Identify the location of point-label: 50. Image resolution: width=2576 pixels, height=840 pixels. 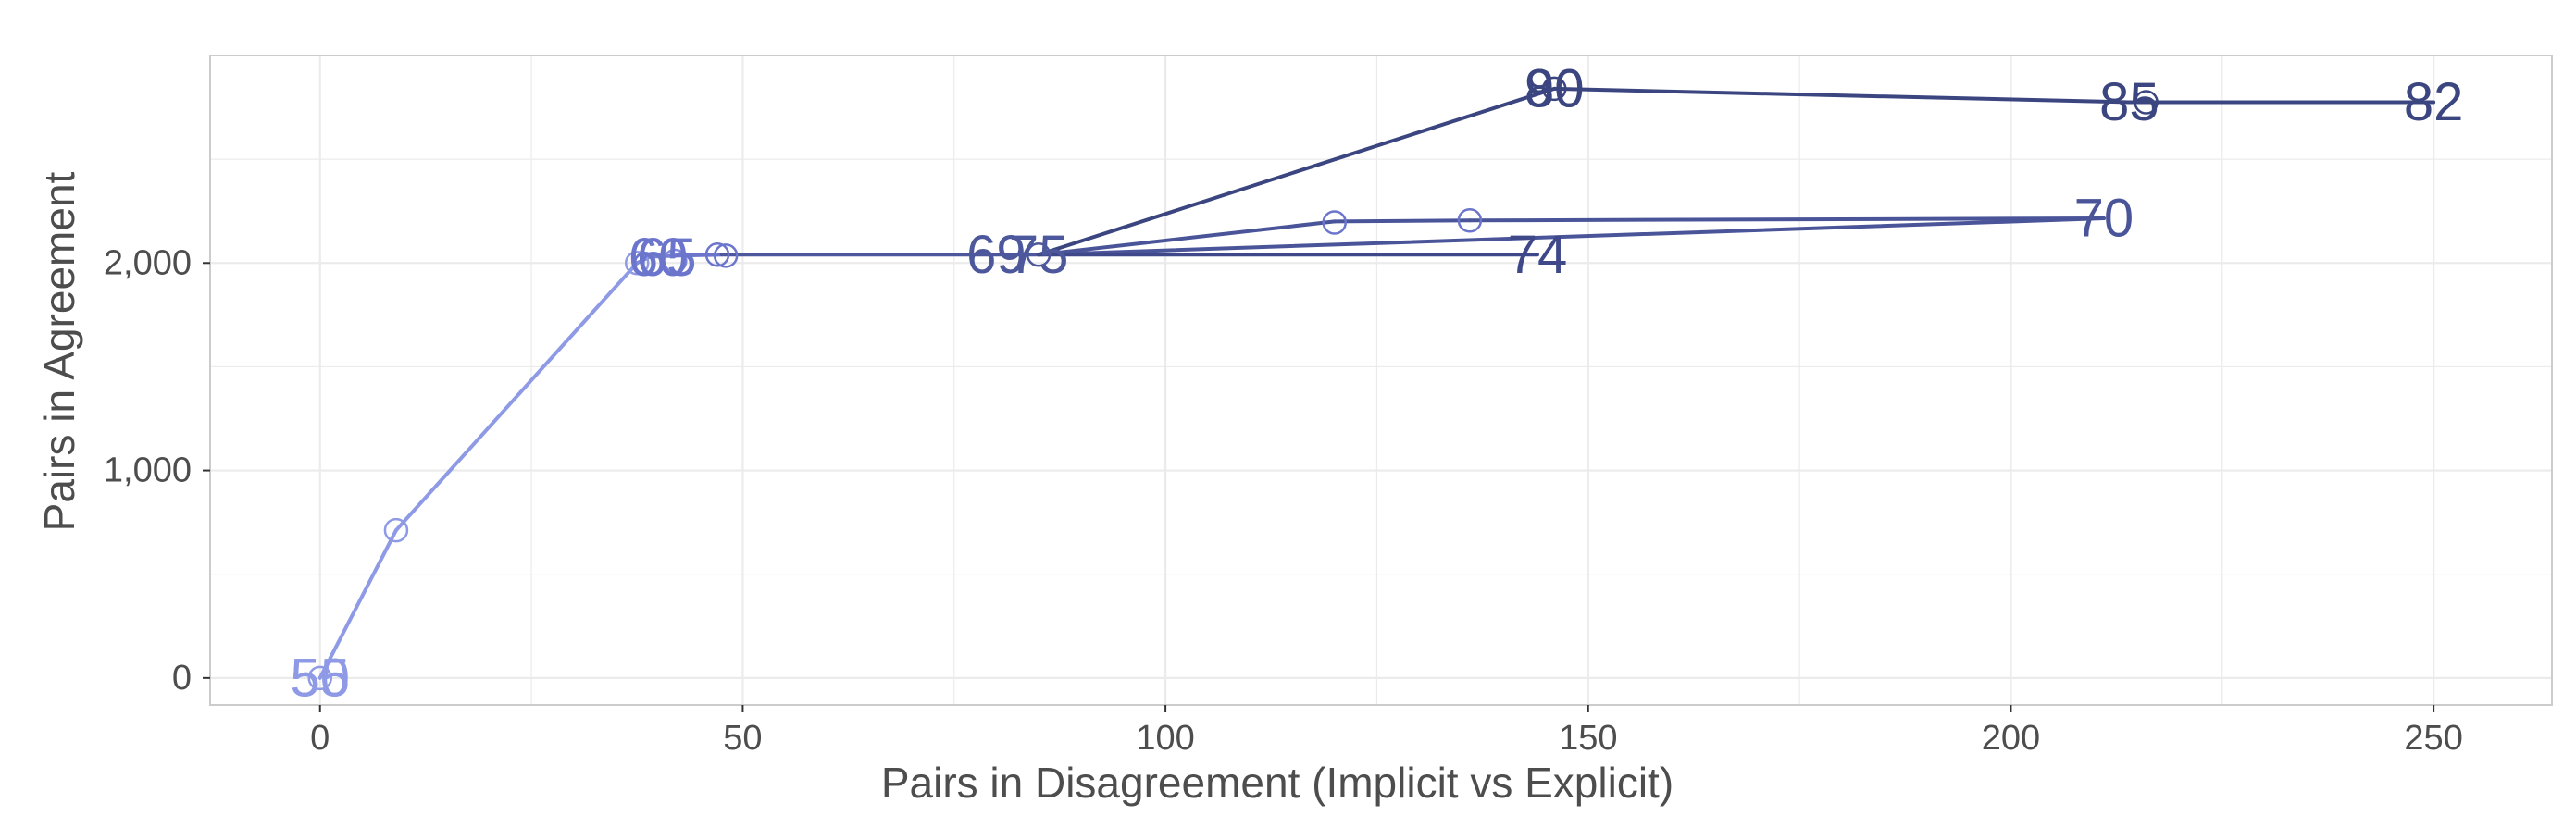
(320, 678).